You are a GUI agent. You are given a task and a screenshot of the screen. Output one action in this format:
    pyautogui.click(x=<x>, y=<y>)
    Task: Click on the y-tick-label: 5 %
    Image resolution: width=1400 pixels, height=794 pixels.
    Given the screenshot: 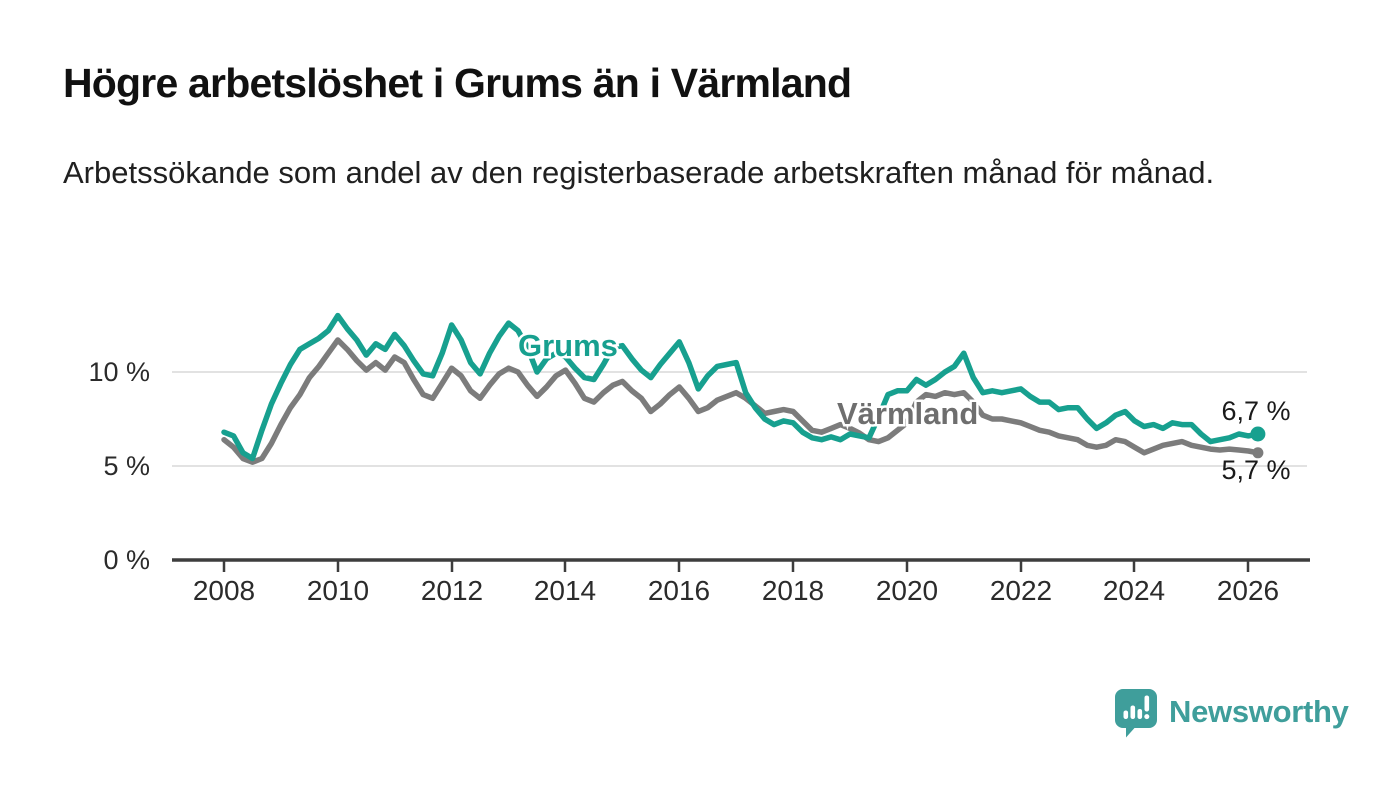 What is the action you would take?
    pyautogui.click(x=126, y=466)
    